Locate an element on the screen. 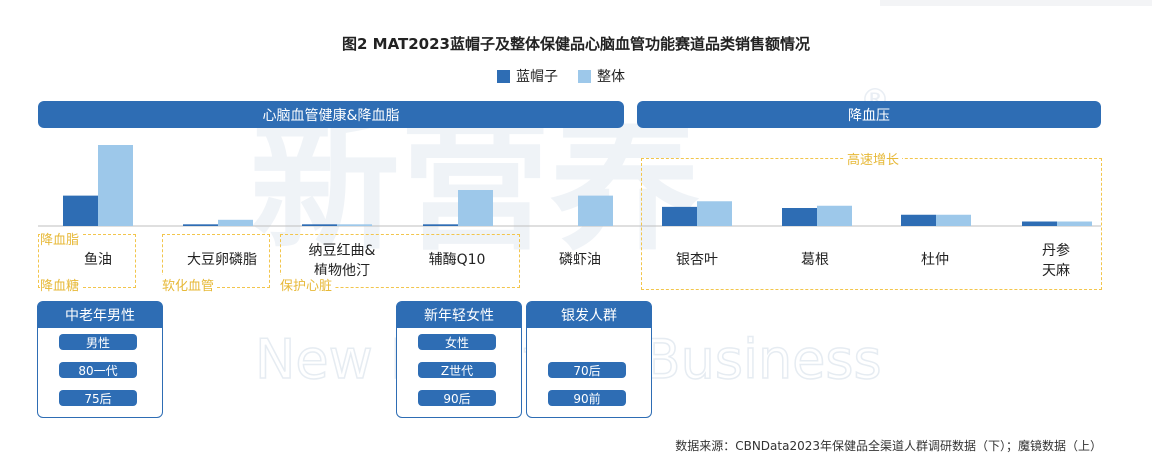 Image resolution: width=1152 pixels, height=466 pixels. category-label-2-line1: 纳豆红曲& is located at coordinates (342, 251).